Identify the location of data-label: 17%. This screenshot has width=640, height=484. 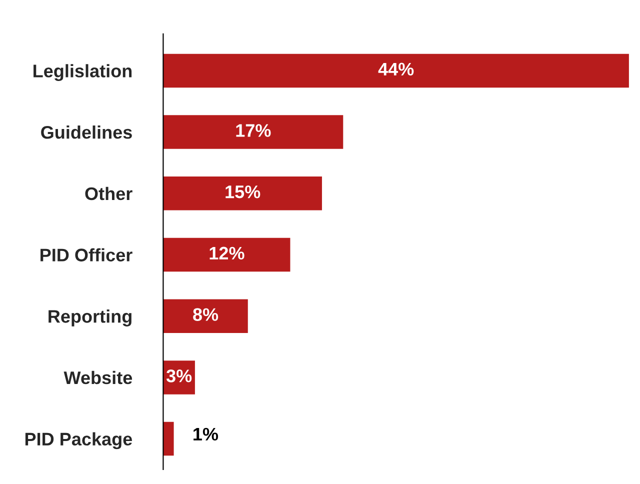
(253, 130).